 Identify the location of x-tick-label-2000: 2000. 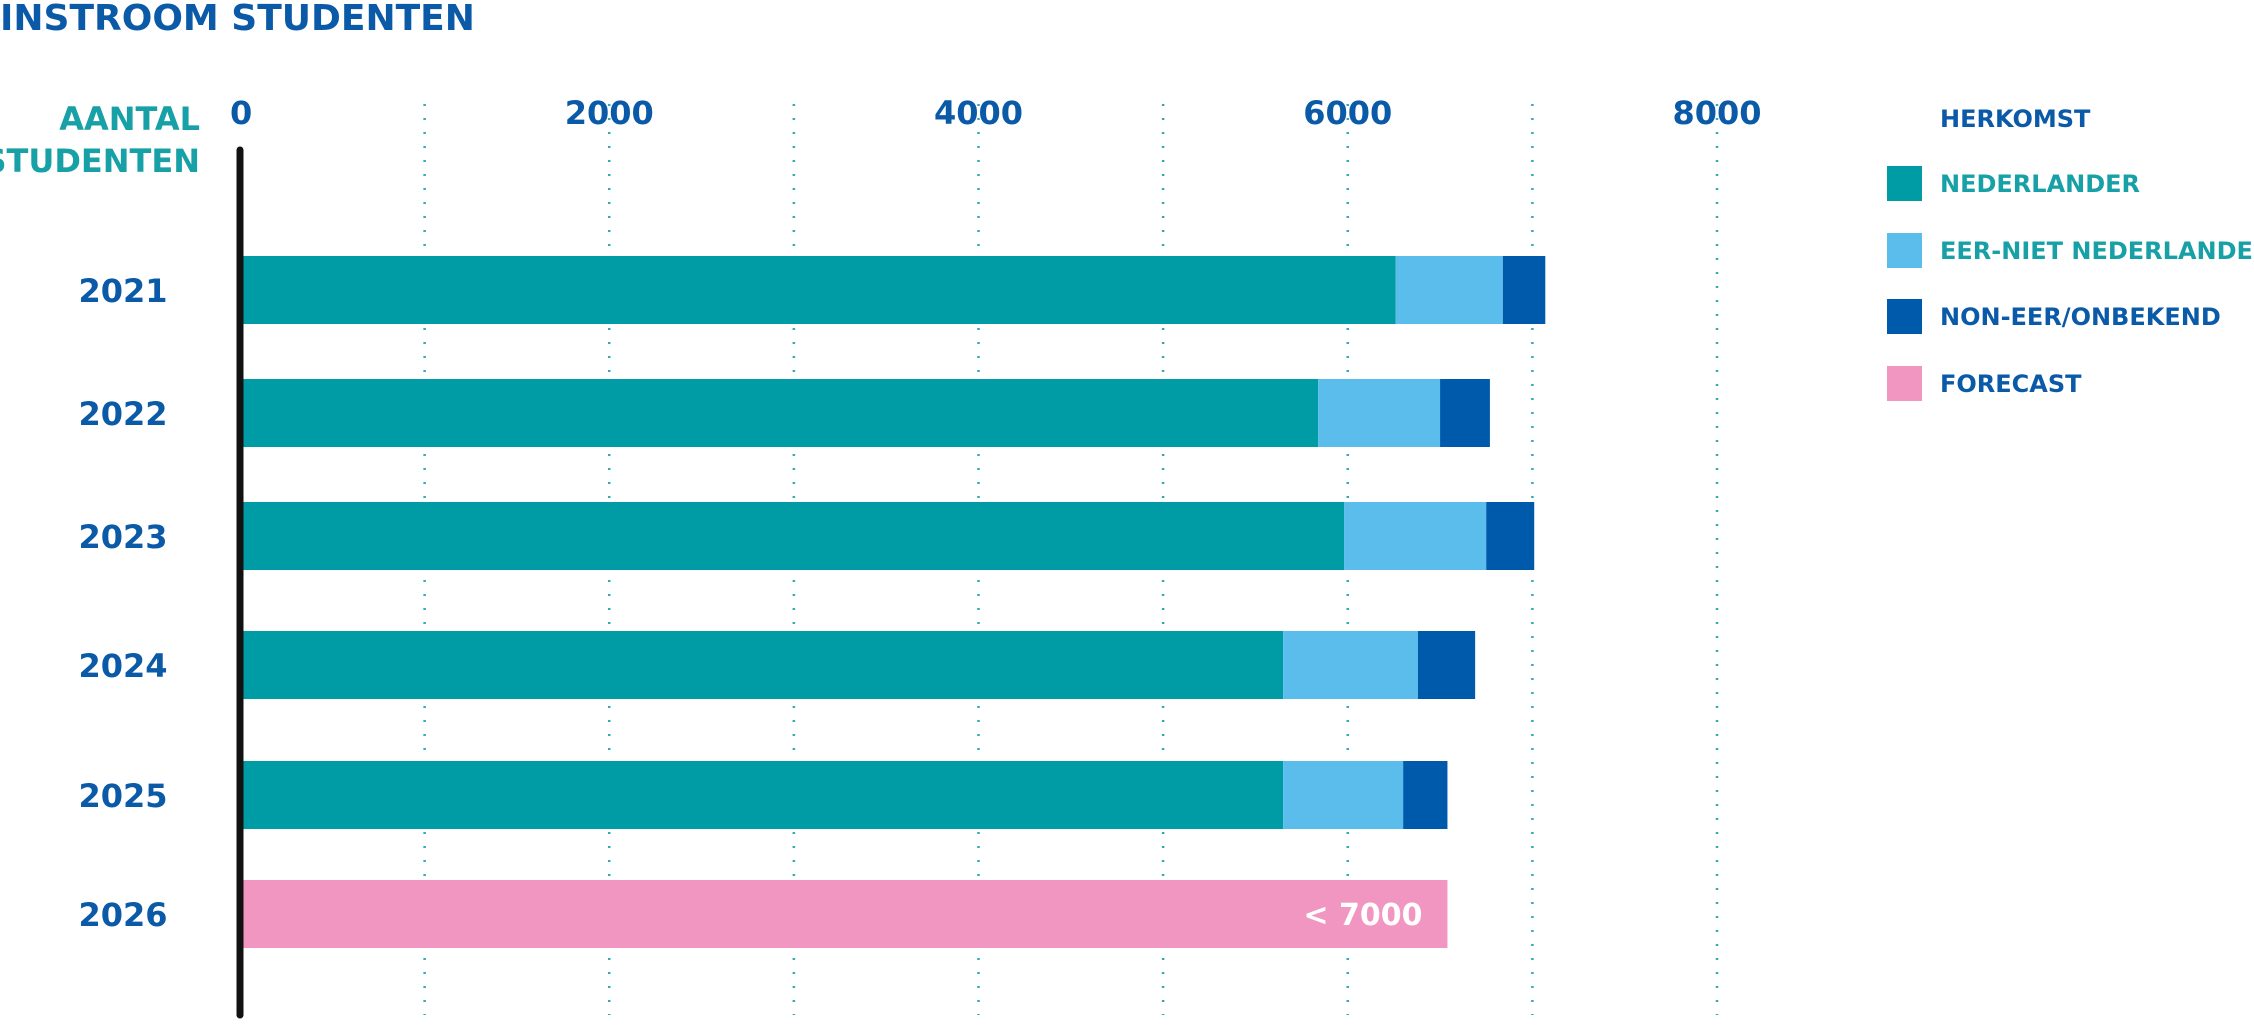
(609, 113).